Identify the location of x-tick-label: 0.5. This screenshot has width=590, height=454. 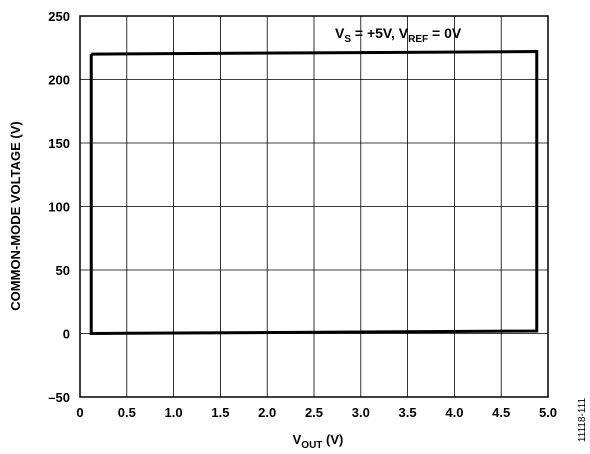
(127, 412).